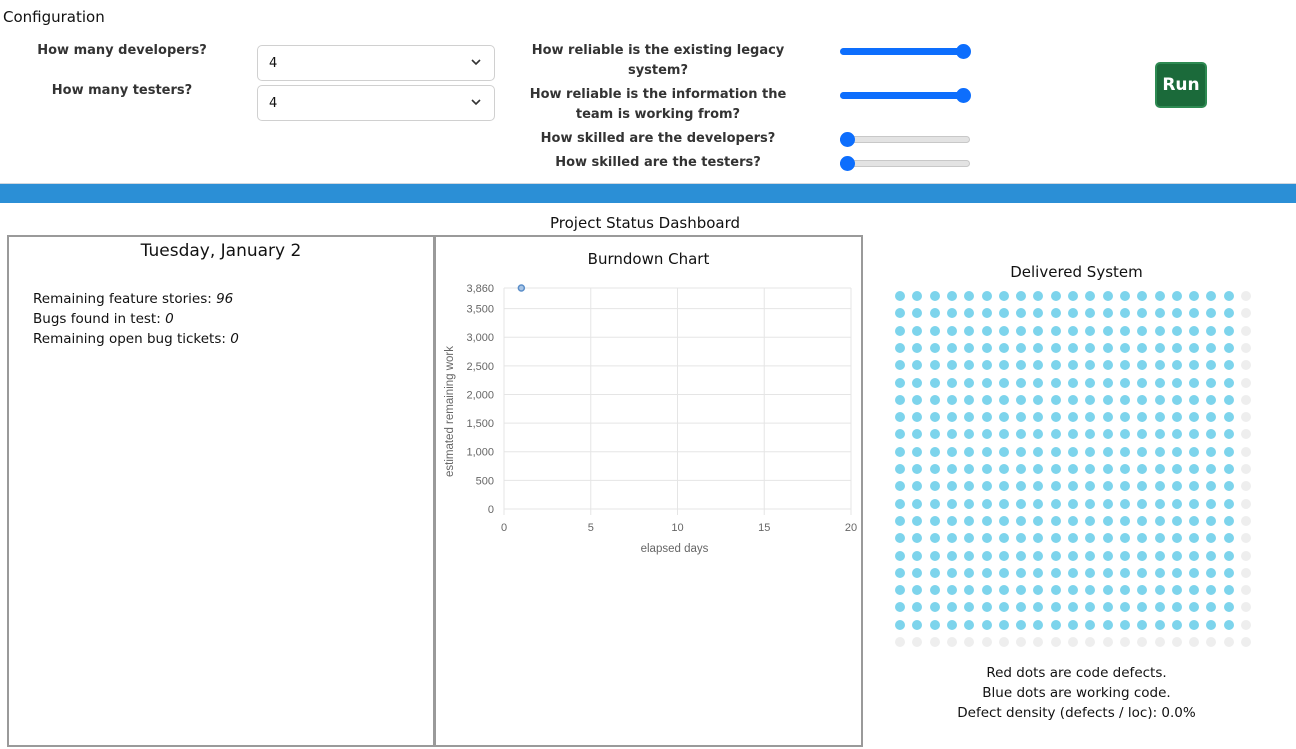 Image resolution: width=1296 pixels, height=749 pixels. I want to click on testers-select: 4, so click(376, 103).